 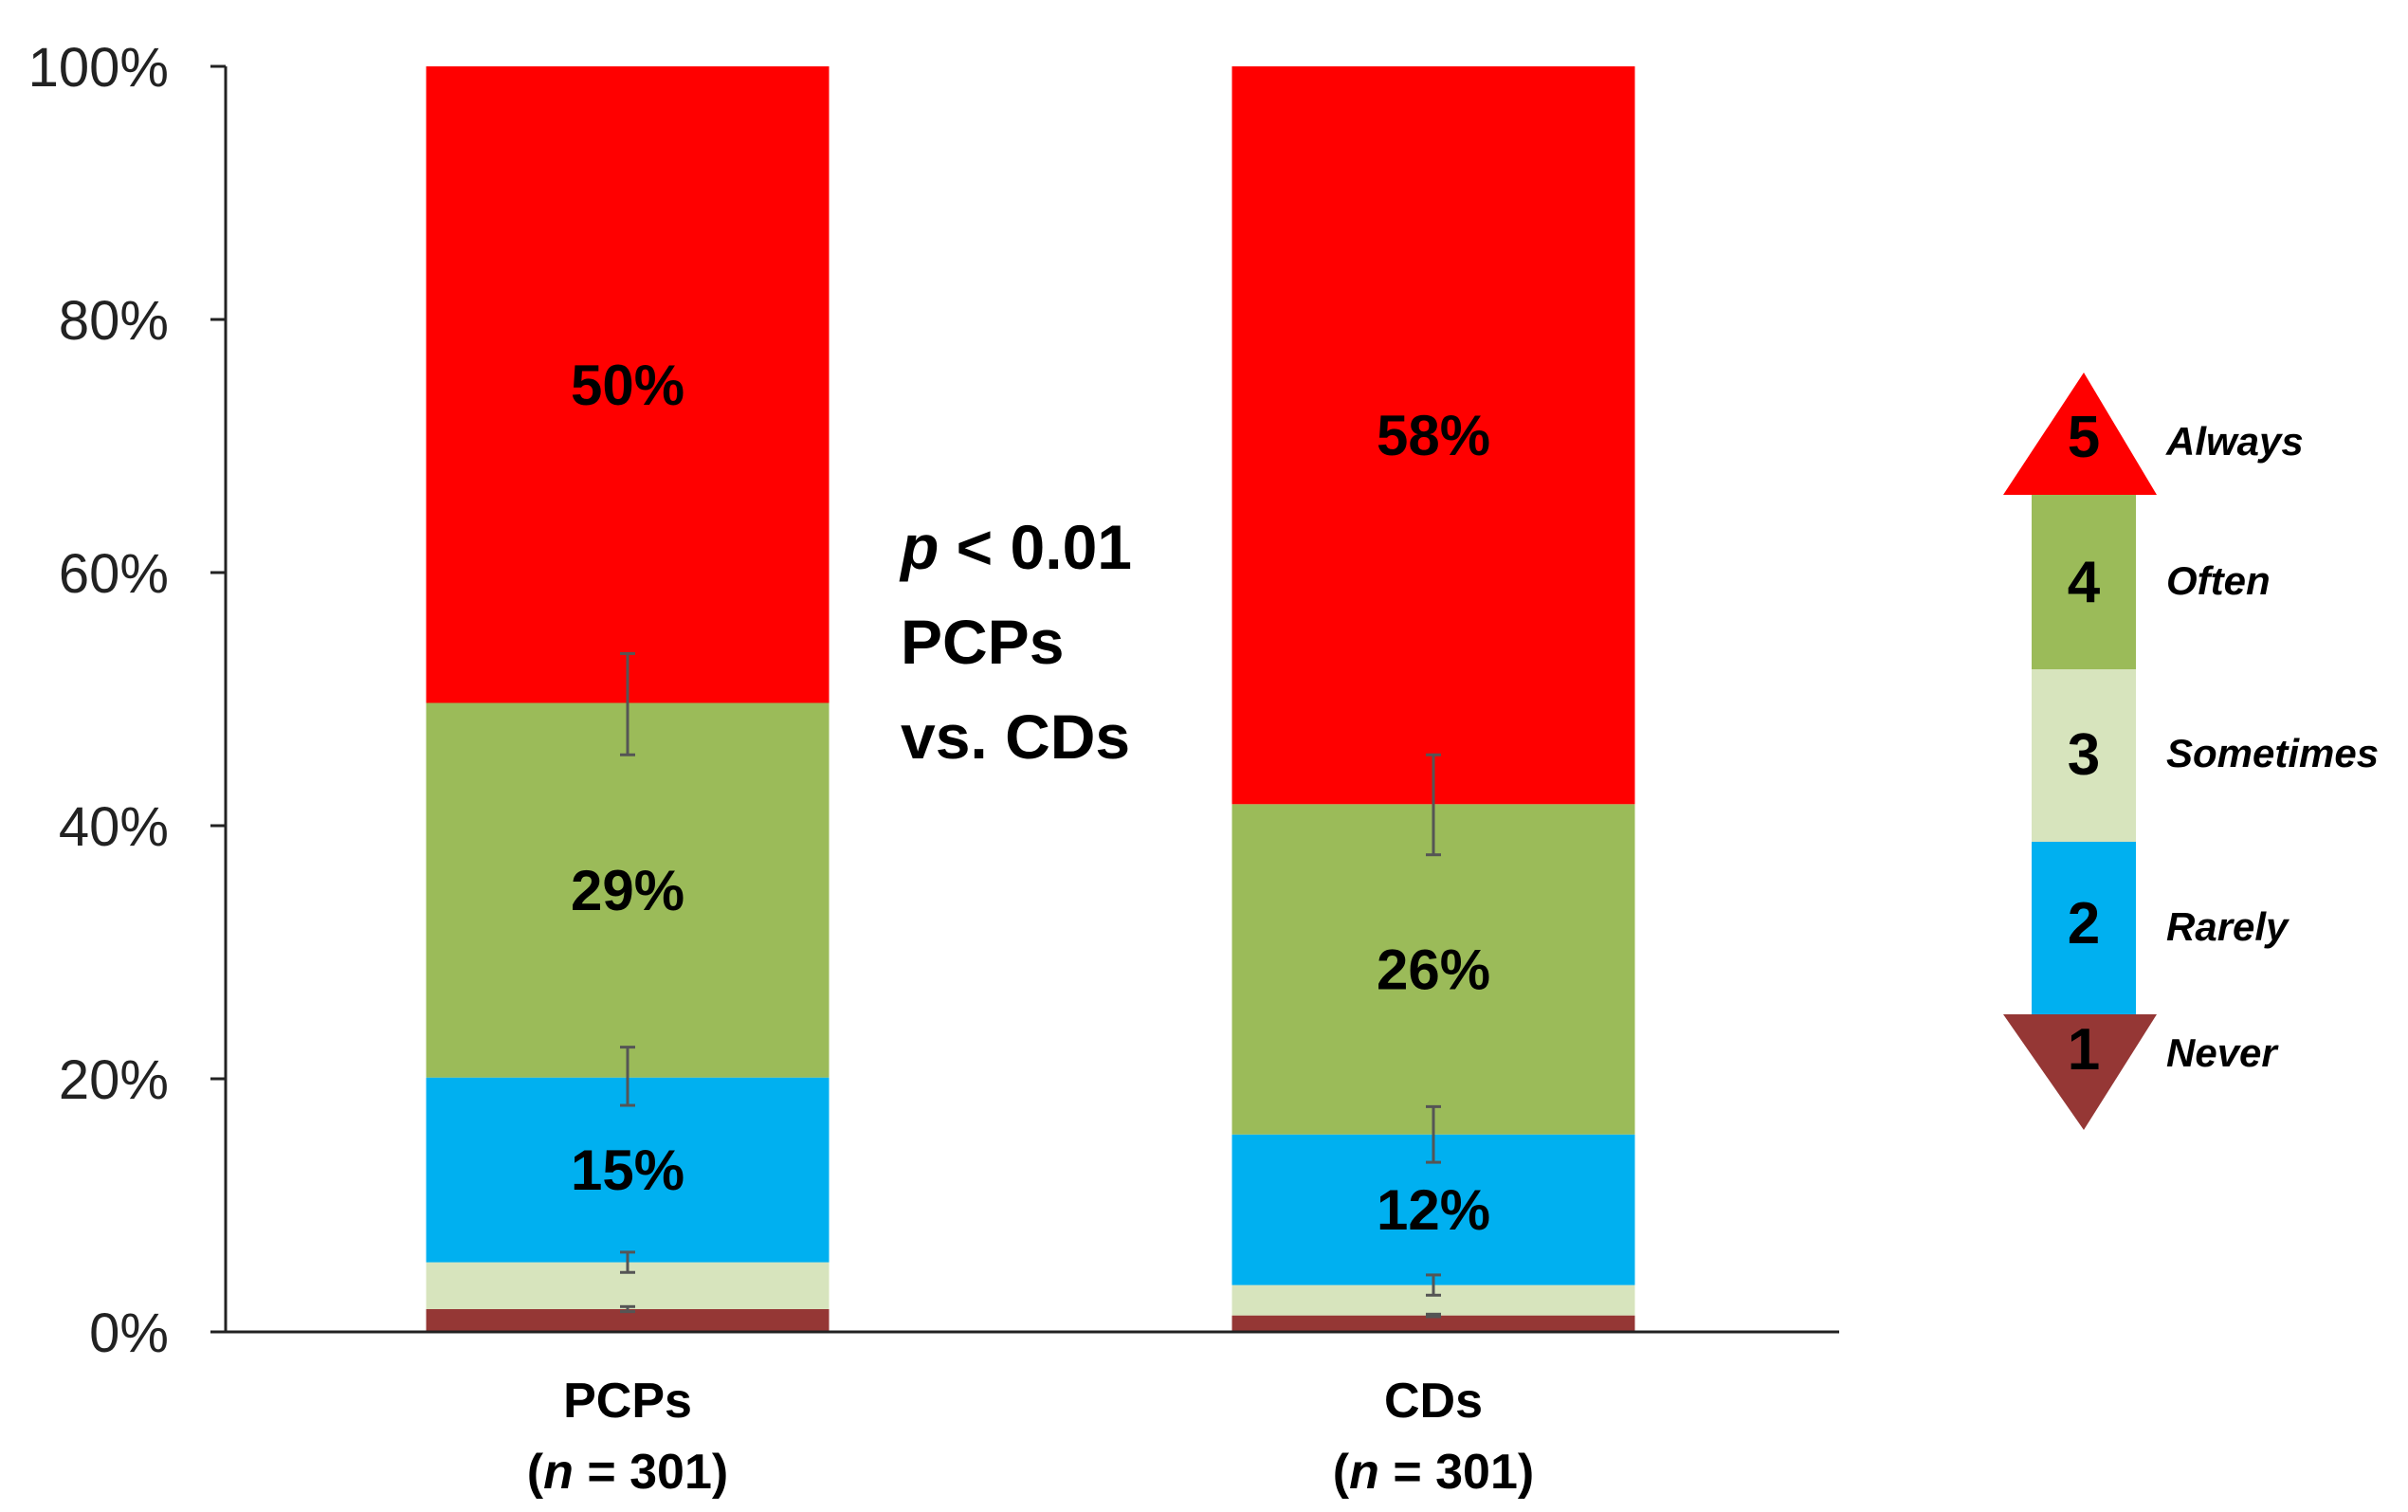 I want to click on bar-pcps-often, so click(x=628, y=890).